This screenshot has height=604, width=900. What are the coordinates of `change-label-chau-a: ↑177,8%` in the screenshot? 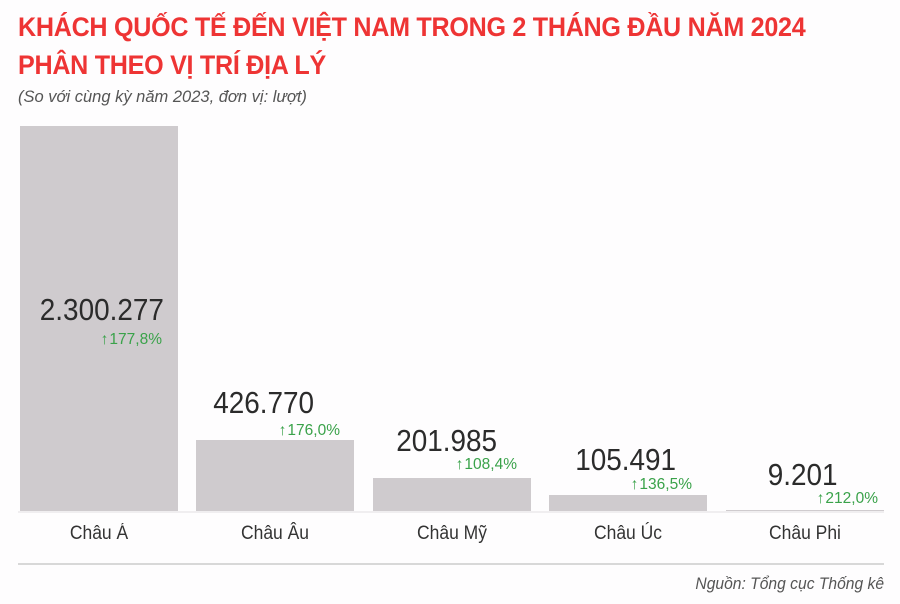 It's located at (131, 339).